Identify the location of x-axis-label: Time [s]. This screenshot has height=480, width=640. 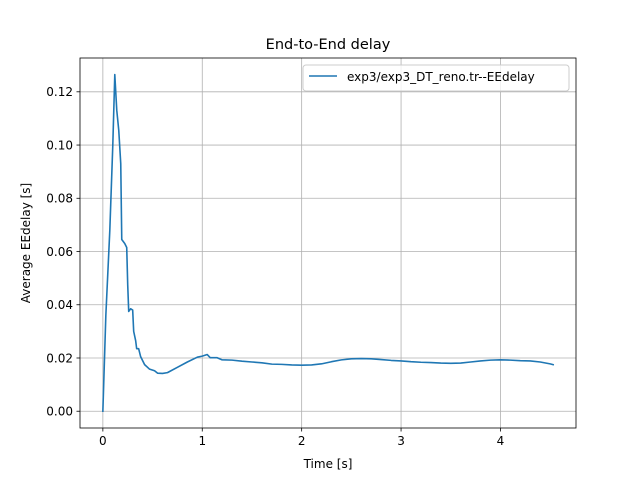
(328, 464).